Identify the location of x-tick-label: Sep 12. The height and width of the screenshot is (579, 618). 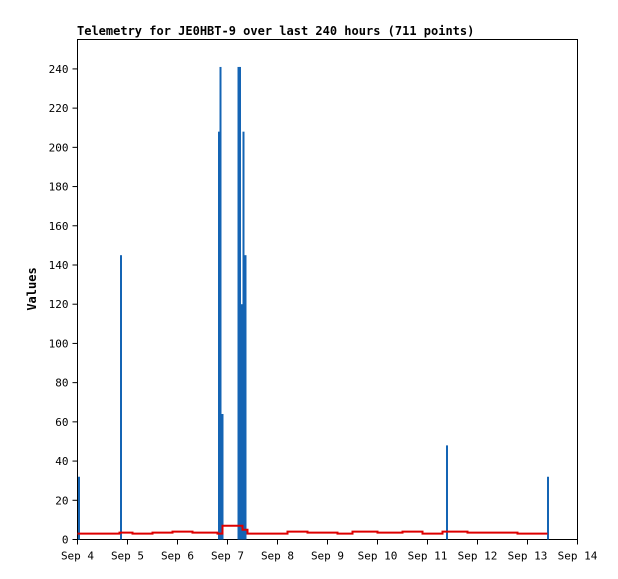
(478, 556).